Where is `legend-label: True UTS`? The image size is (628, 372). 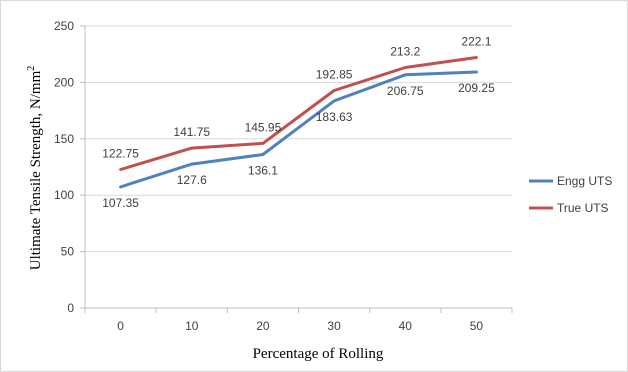 legend-label: True UTS is located at coordinates (583, 208).